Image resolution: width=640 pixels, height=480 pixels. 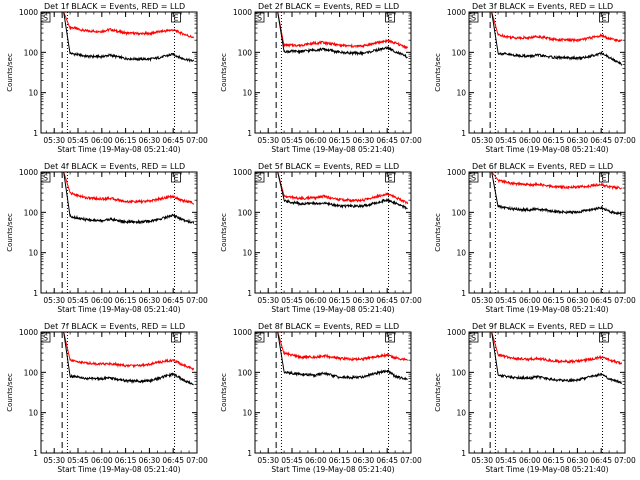 What do you see at coordinates (542, 326) in the screenshot?
I see `panel-title: Det 9f BLACK = Events, RED = LLD` at bounding box center [542, 326].